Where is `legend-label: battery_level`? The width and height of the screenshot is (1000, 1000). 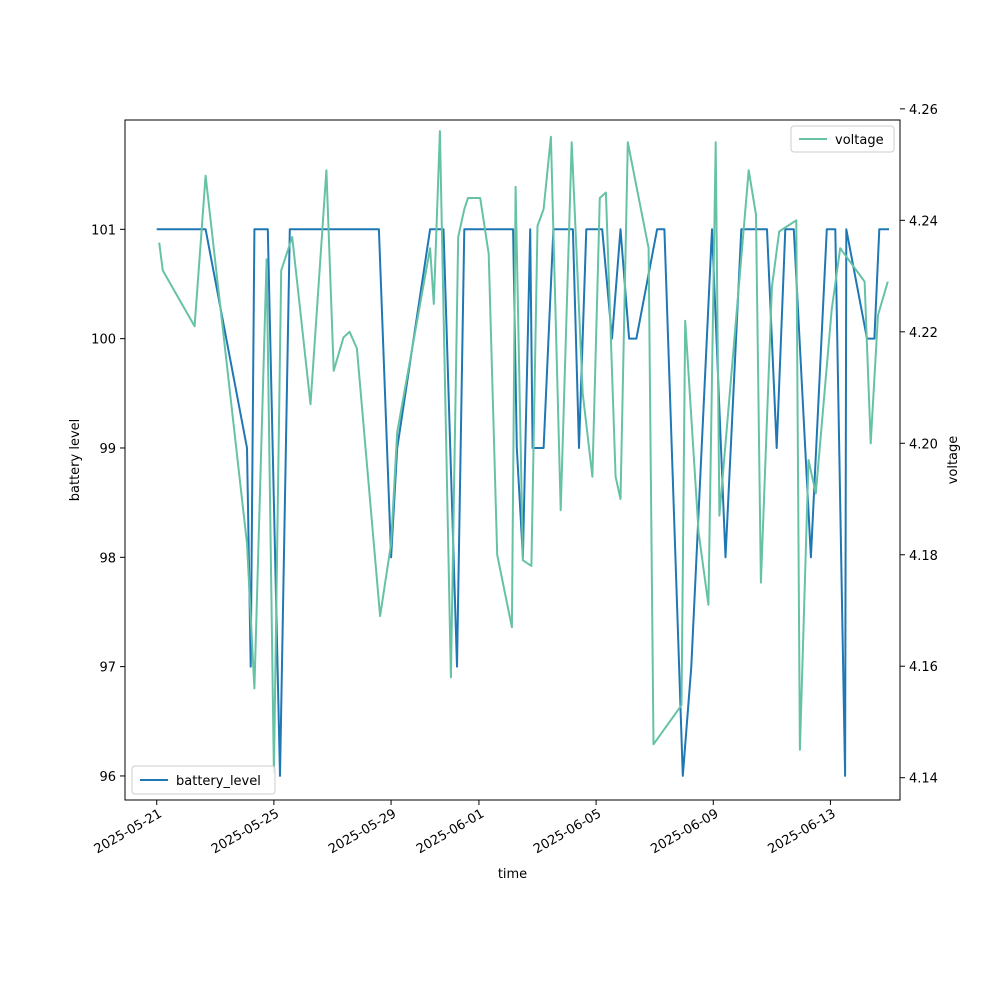
legend-label: battery_level is located at coordinates (218, 781).